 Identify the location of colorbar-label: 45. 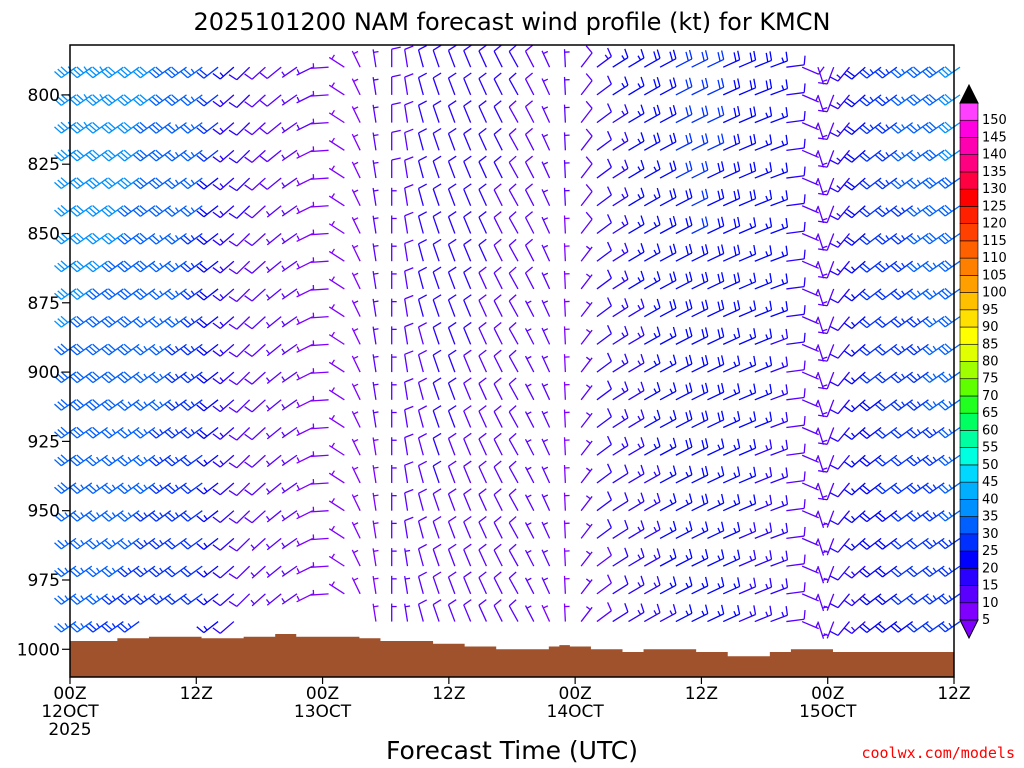
(990, 482).